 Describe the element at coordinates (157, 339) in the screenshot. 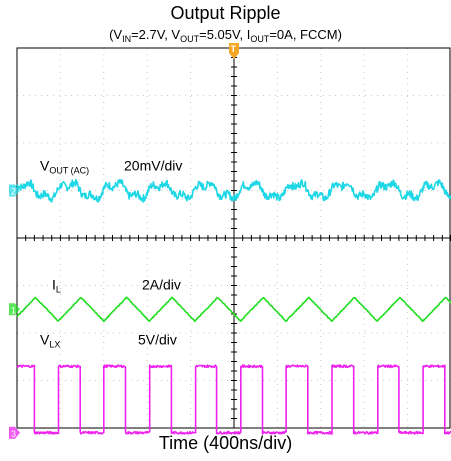

I see `series-scale-label: 5V/div` at that location.